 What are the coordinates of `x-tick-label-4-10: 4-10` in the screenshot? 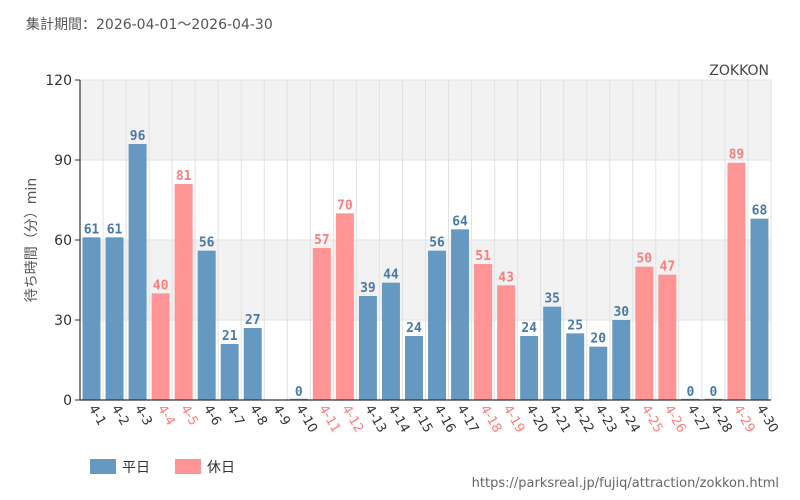 It's located at (306, 419).